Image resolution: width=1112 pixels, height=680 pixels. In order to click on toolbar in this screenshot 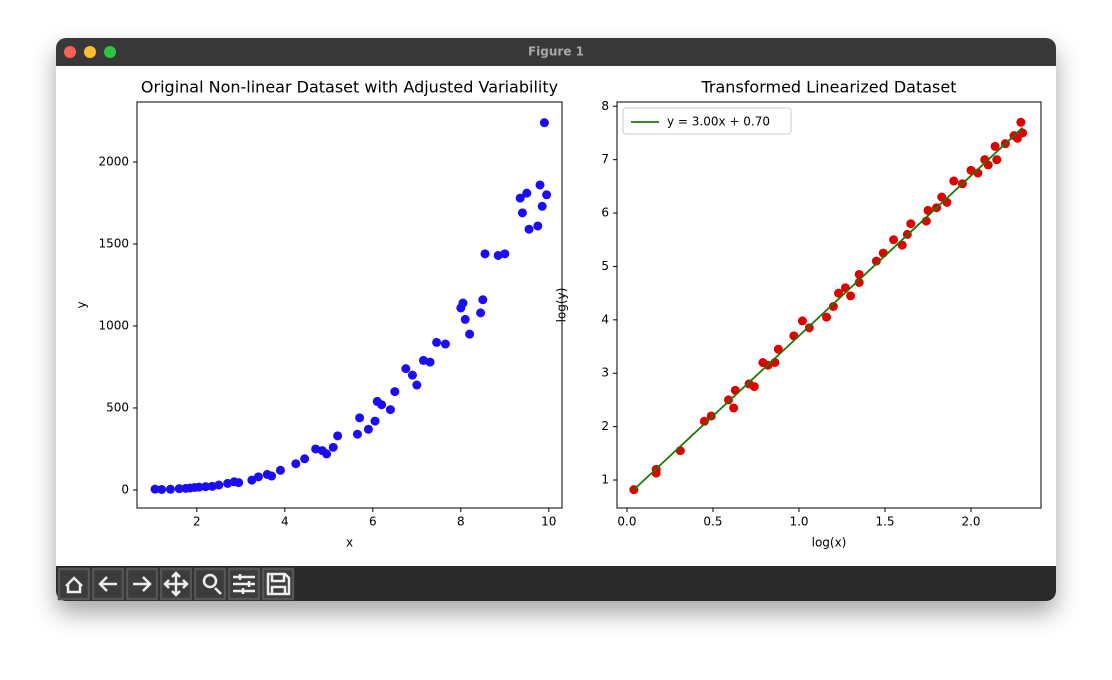, I will do `click(556, 583)`.